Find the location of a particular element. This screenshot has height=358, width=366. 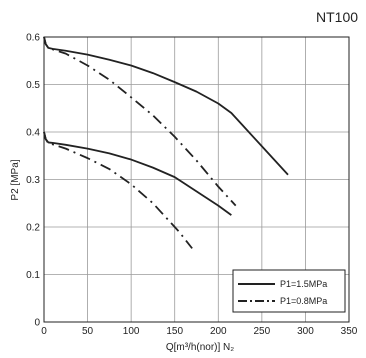

y-tick-label: 0 is located at coordinates (37, 323).